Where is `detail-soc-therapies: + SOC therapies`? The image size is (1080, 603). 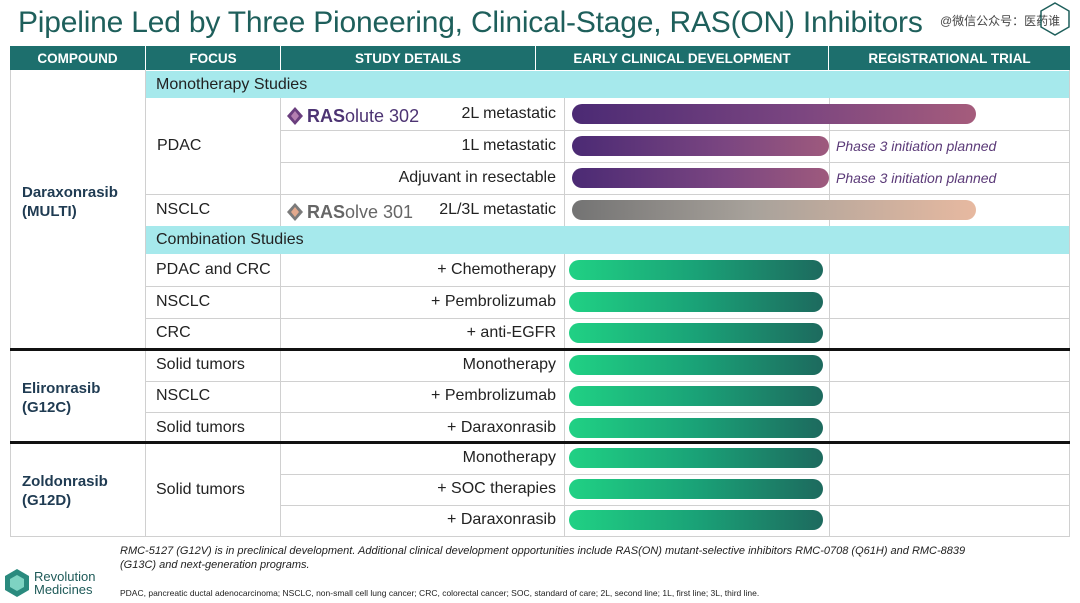 detail-soc-therapies: + SOC therapies is located at coordinates (496, 488).